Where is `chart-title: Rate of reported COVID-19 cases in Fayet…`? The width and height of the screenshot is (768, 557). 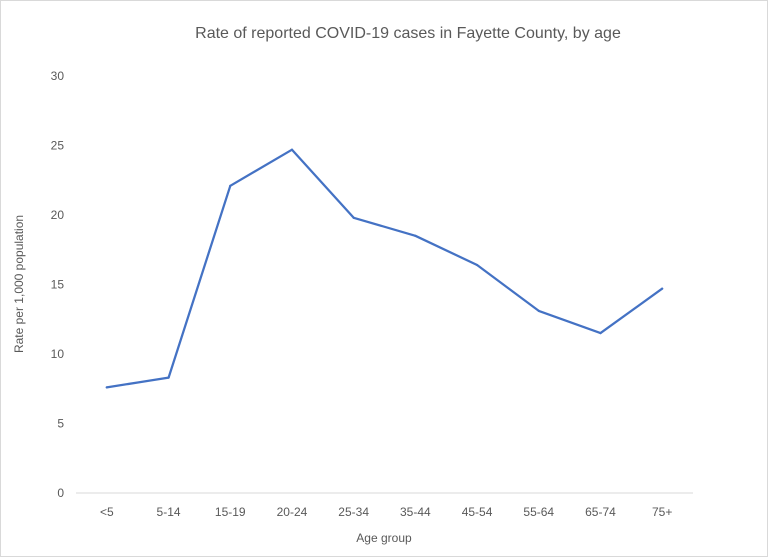 chart-title: Rate of reported COVID-19 cases in Fayet… is located at coordinates (408, 33).